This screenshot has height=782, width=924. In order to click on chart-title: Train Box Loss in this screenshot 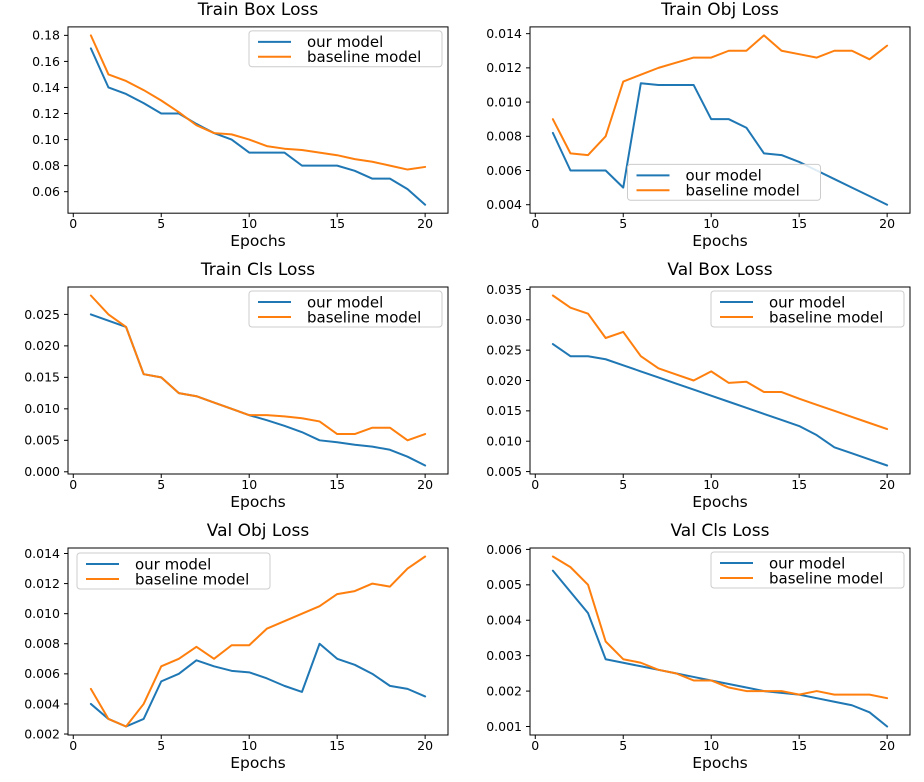, I will do `click(257, 9)`.